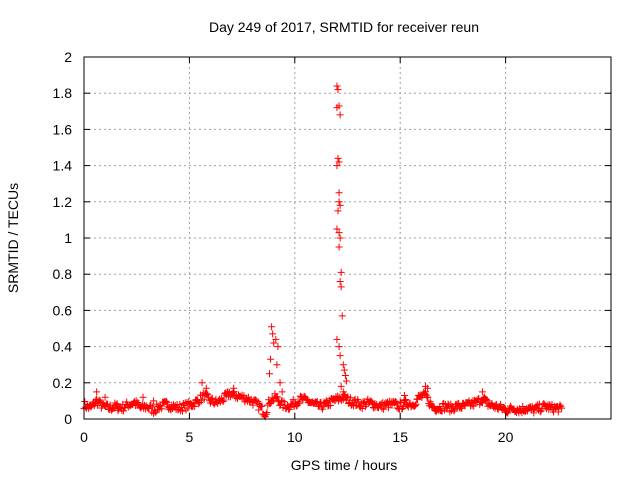 The image size is (640, 480). Describe the element at coordinates (63, 166) in the screenshot. I see `y-tick-label: 1.4` at that location.